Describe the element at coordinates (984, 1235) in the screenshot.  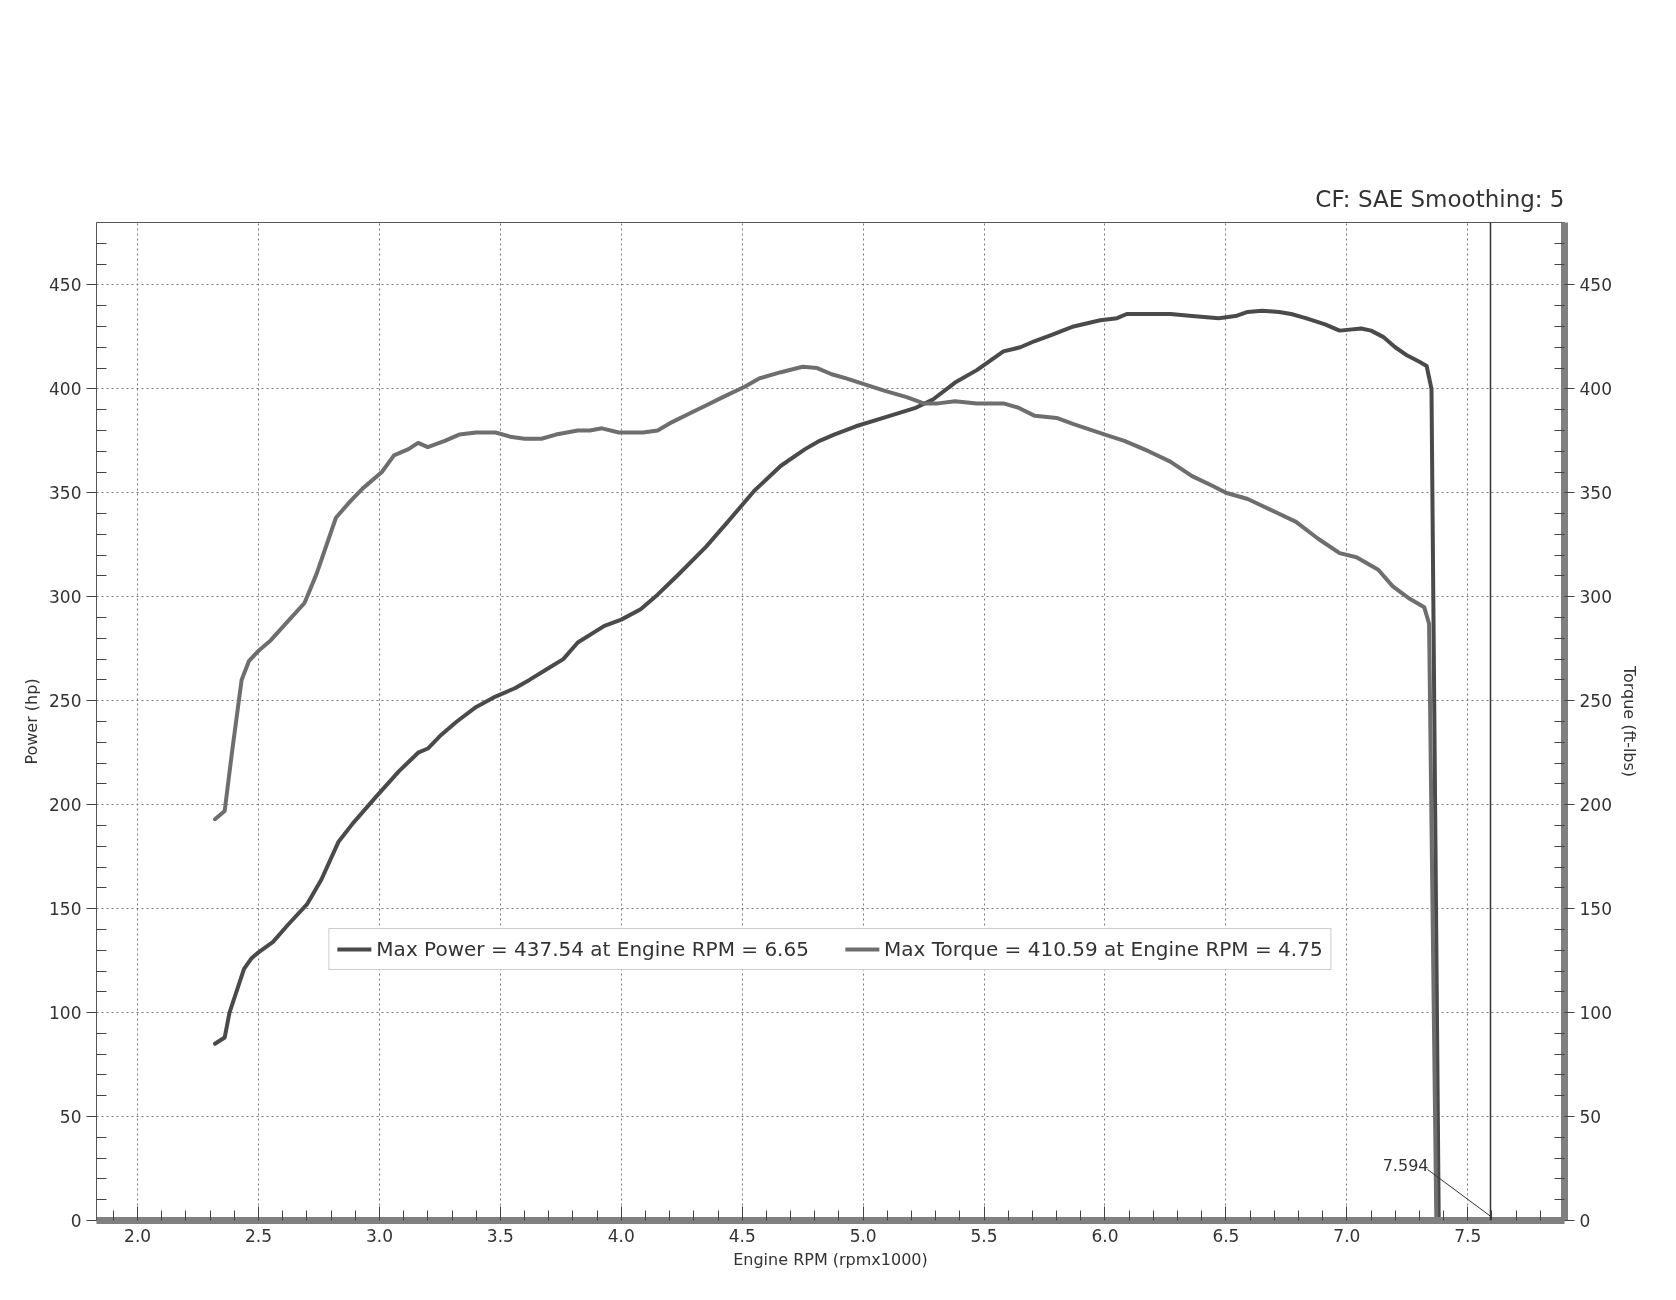
I see `x-tick-label: 5.5` at that location.